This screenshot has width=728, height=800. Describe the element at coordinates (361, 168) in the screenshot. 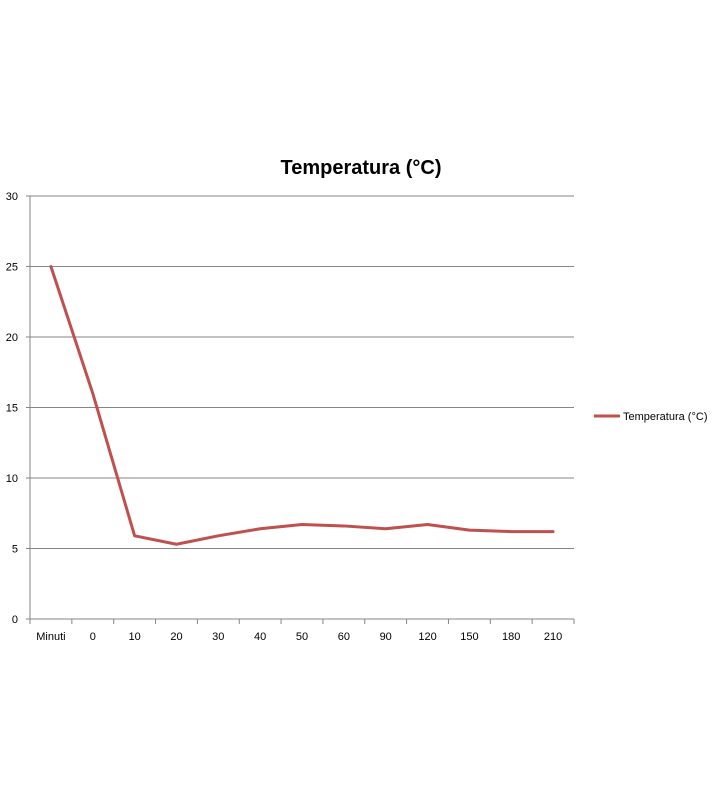

I see `chart-title: Temperatura (°C)` at that location.